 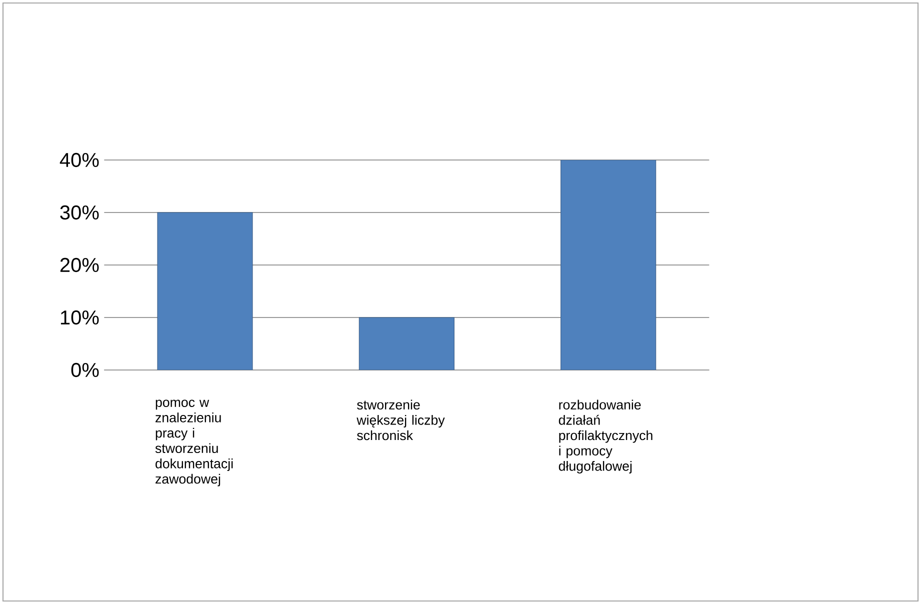 I want to click on x-tick-label: pomoc w znalezieniu pracy i stworzeniu dokumentacji zawodowej, so click(x=194, y=443).